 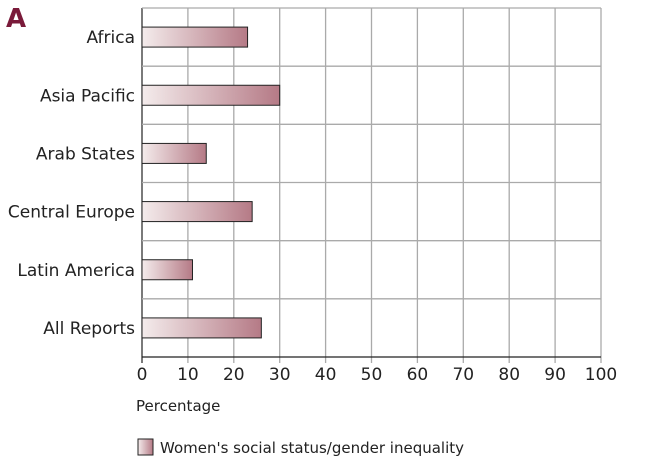 What do you see at coordinates (76, 271) in the screenshot?
I see `category-label: Latin America` at bounding box center [76, 271].